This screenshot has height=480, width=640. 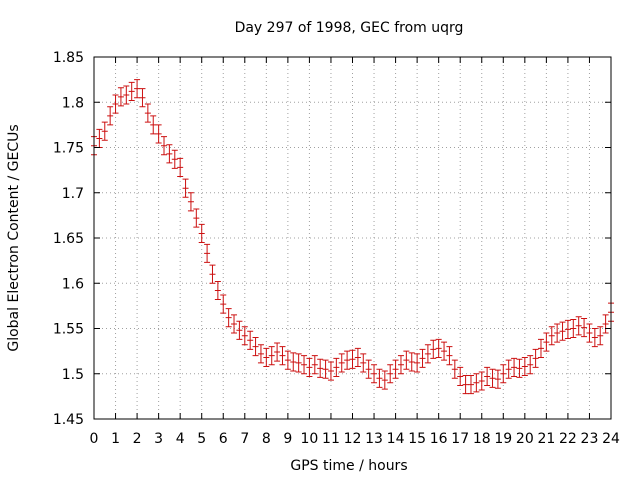 What do you see at coordinates (287, 439) in the screenshot?
I see `x-tick-label: 9` at bounding box center [287, 439].